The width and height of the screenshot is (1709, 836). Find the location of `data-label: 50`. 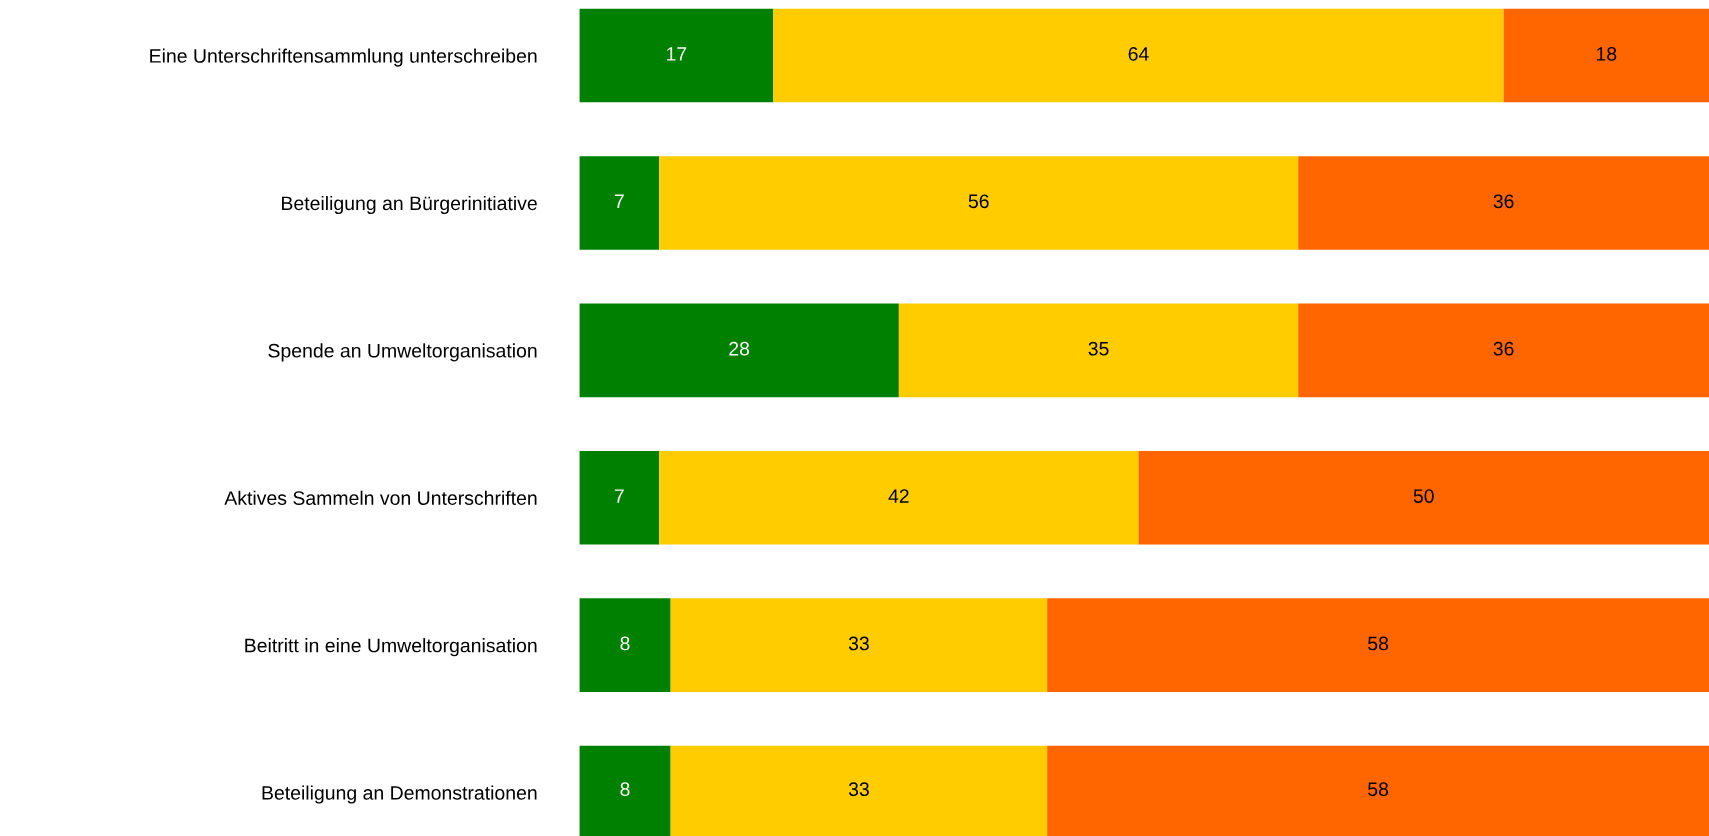

data-label: 50 is located at coordinates (1423, 496).